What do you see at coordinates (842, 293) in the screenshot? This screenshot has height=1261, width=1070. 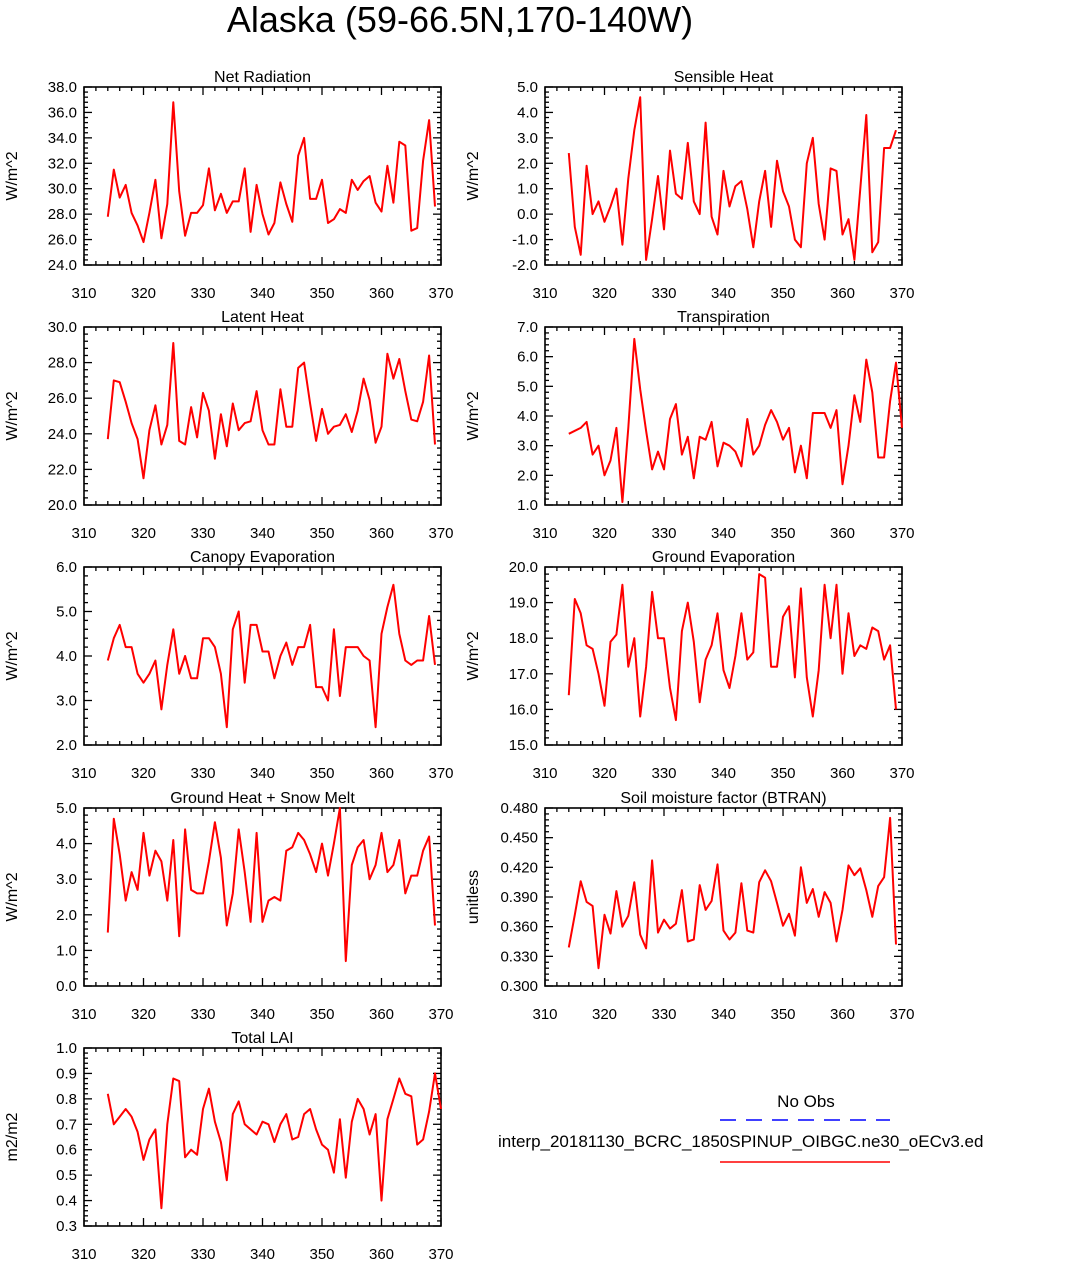 I see `sensible-heat-xtick-label: 360` at bounding box center [842, 293].